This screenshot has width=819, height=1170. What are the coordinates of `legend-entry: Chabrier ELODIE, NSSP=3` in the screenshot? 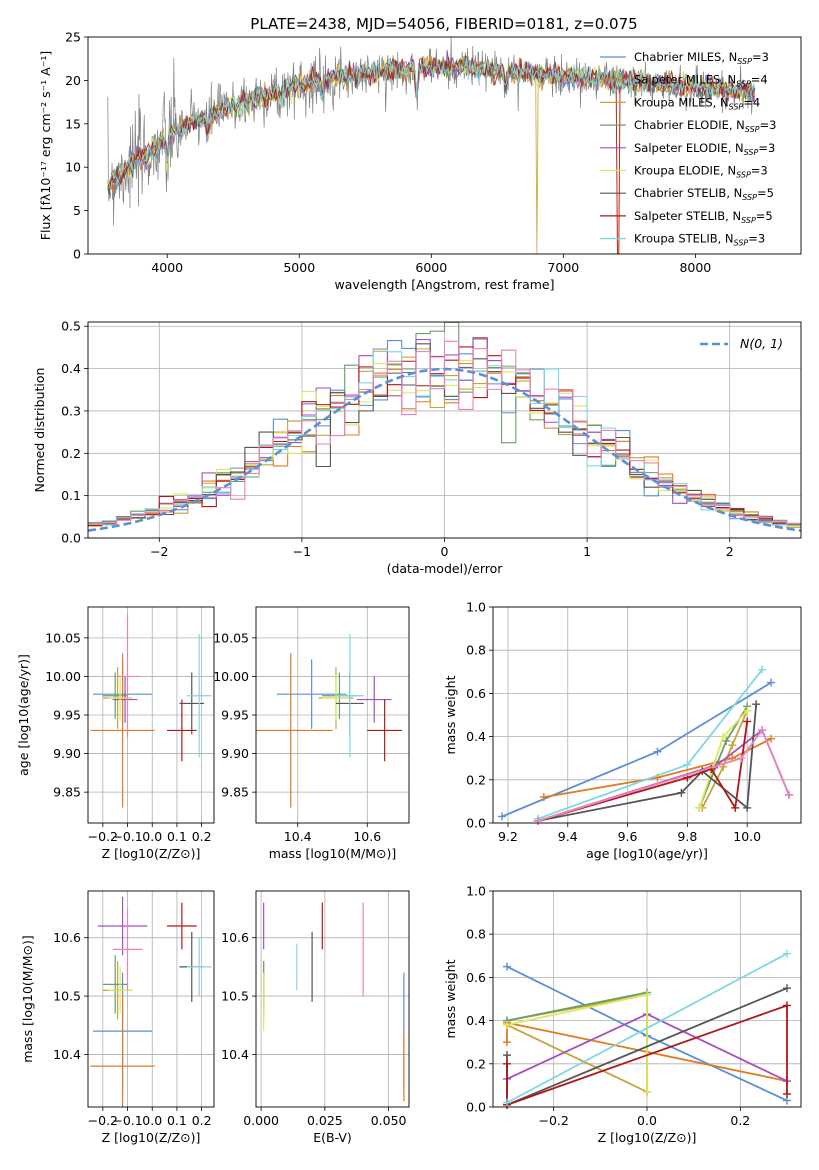 It's located at (705, 126).